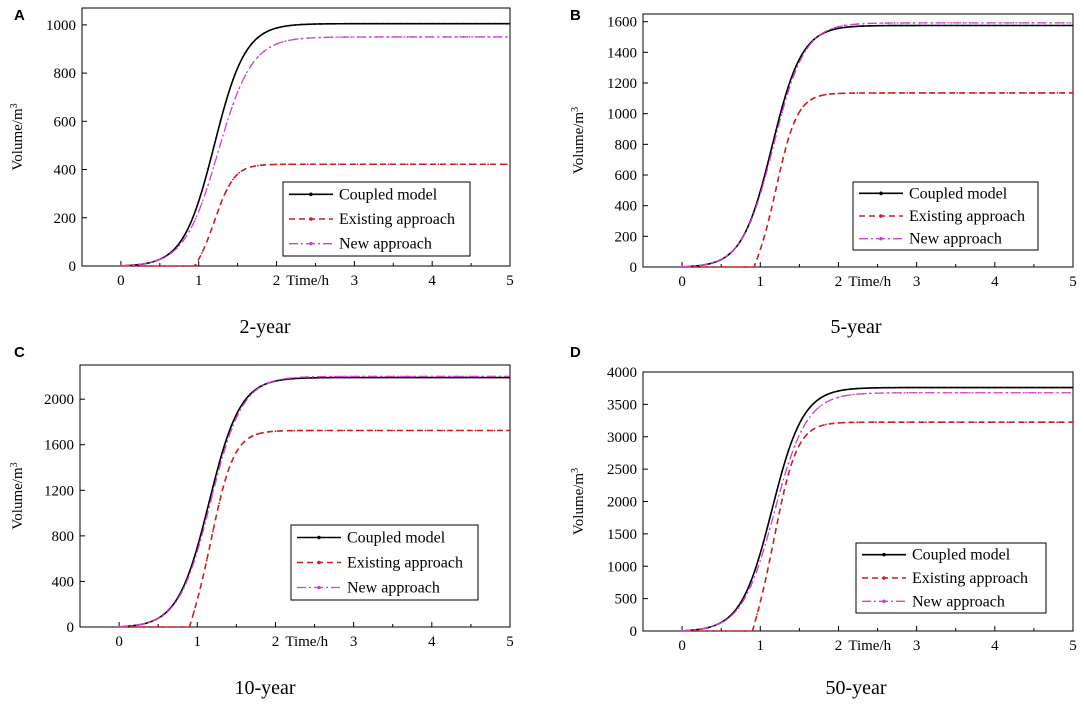 The image size is (1084, 708). I want to click on y-axis-title-superscript: 3, so click(575, 109).